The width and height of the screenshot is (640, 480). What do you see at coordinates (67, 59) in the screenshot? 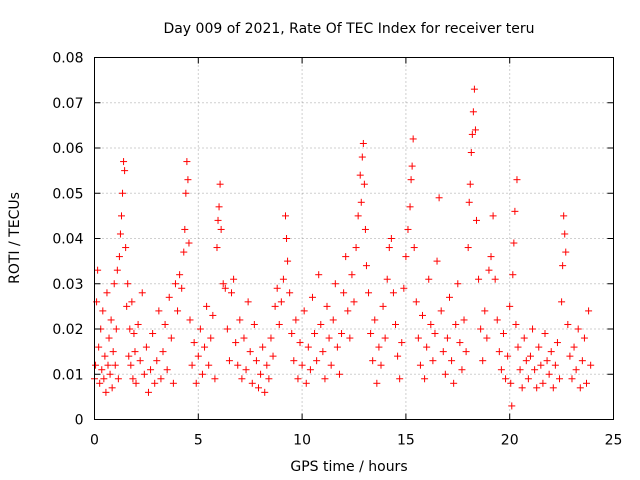
I see `y-tick-label: 0.08` at bounding box center [67, 59].